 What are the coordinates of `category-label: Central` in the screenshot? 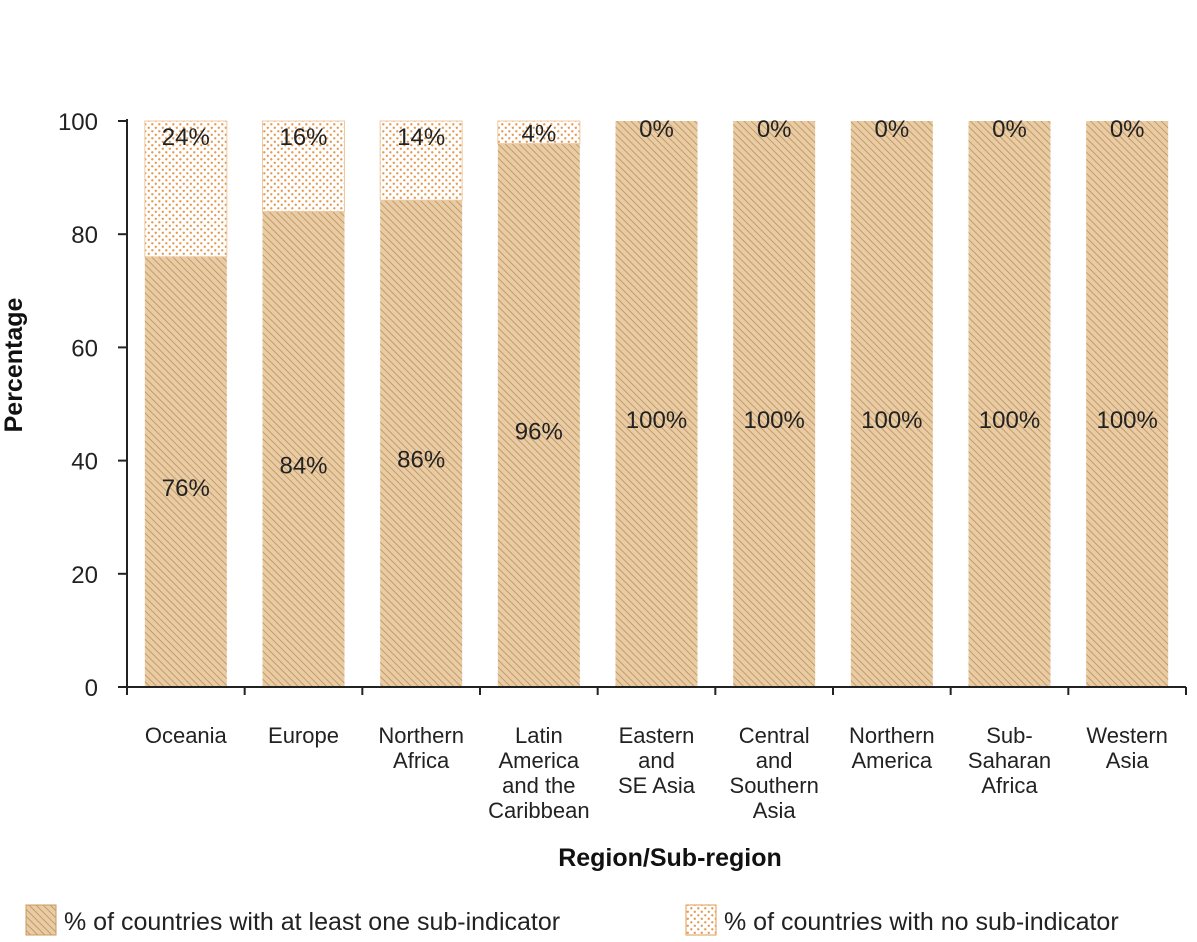 It's located at (774, 735).